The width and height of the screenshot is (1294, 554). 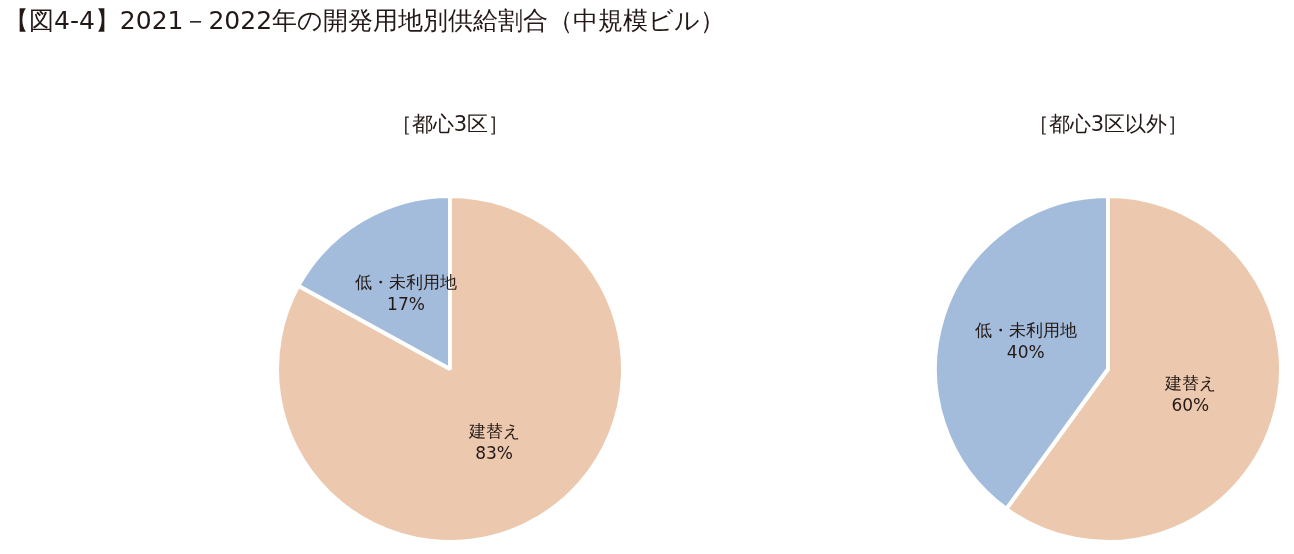 What do you see at coordinates (494, 452) in the screenshot?
I see `data-label: 83%` at bounding box center [494, 452].